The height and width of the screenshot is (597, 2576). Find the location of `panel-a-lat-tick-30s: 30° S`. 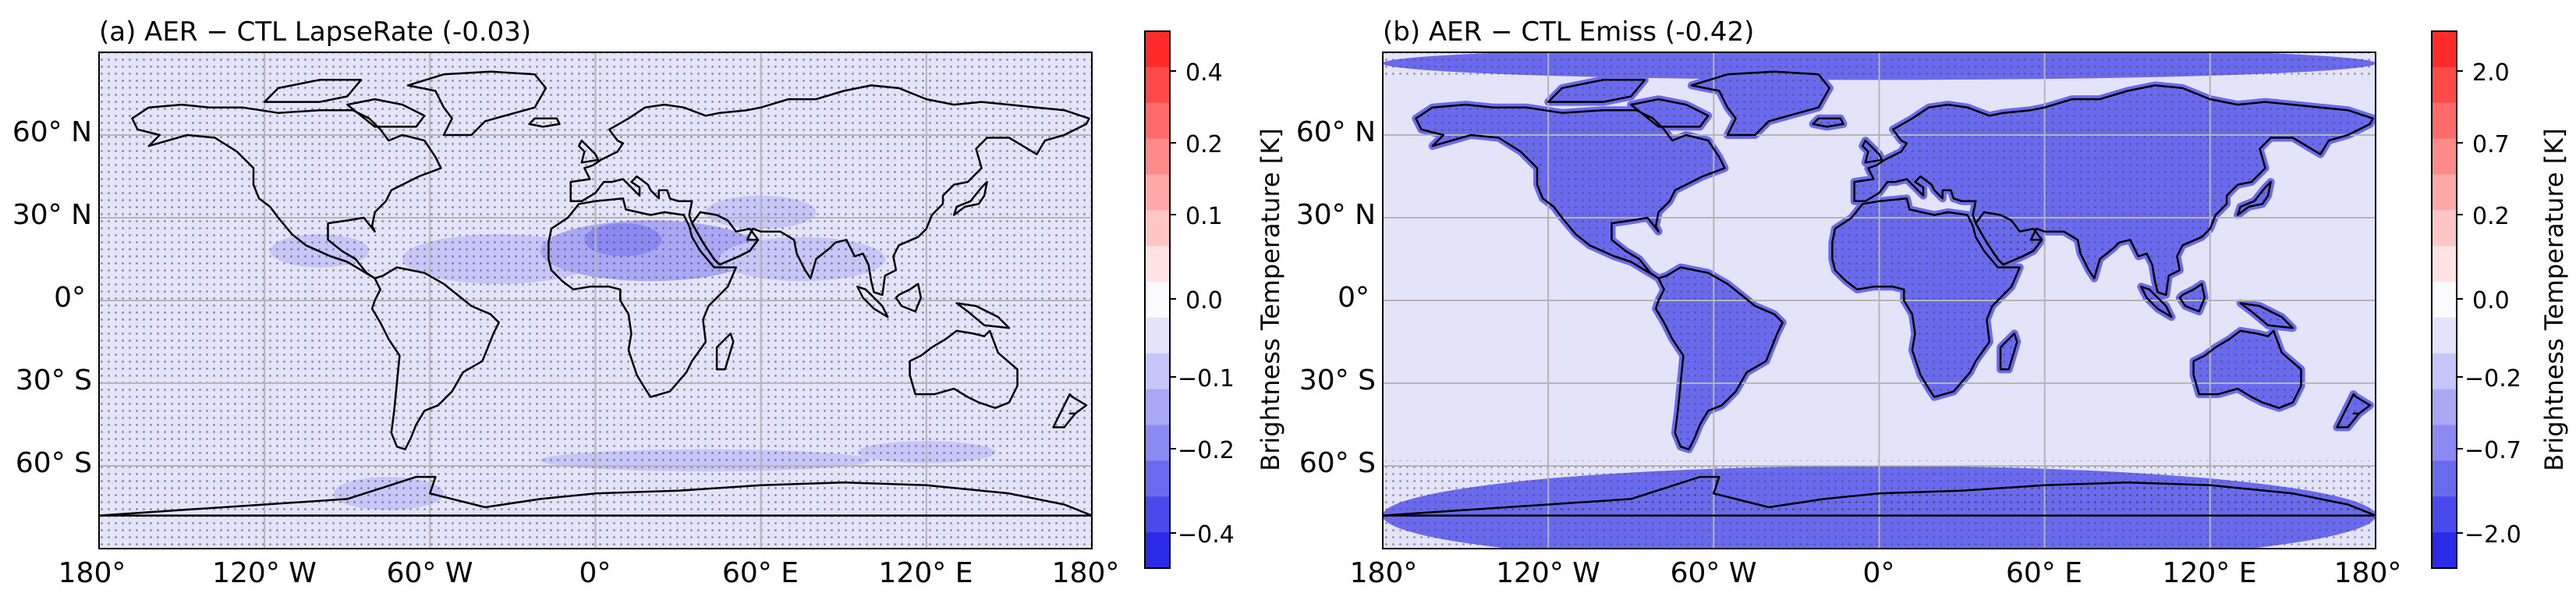

panel-a-lat-tick-30s: 30° S is located at coordinates (54, 380).